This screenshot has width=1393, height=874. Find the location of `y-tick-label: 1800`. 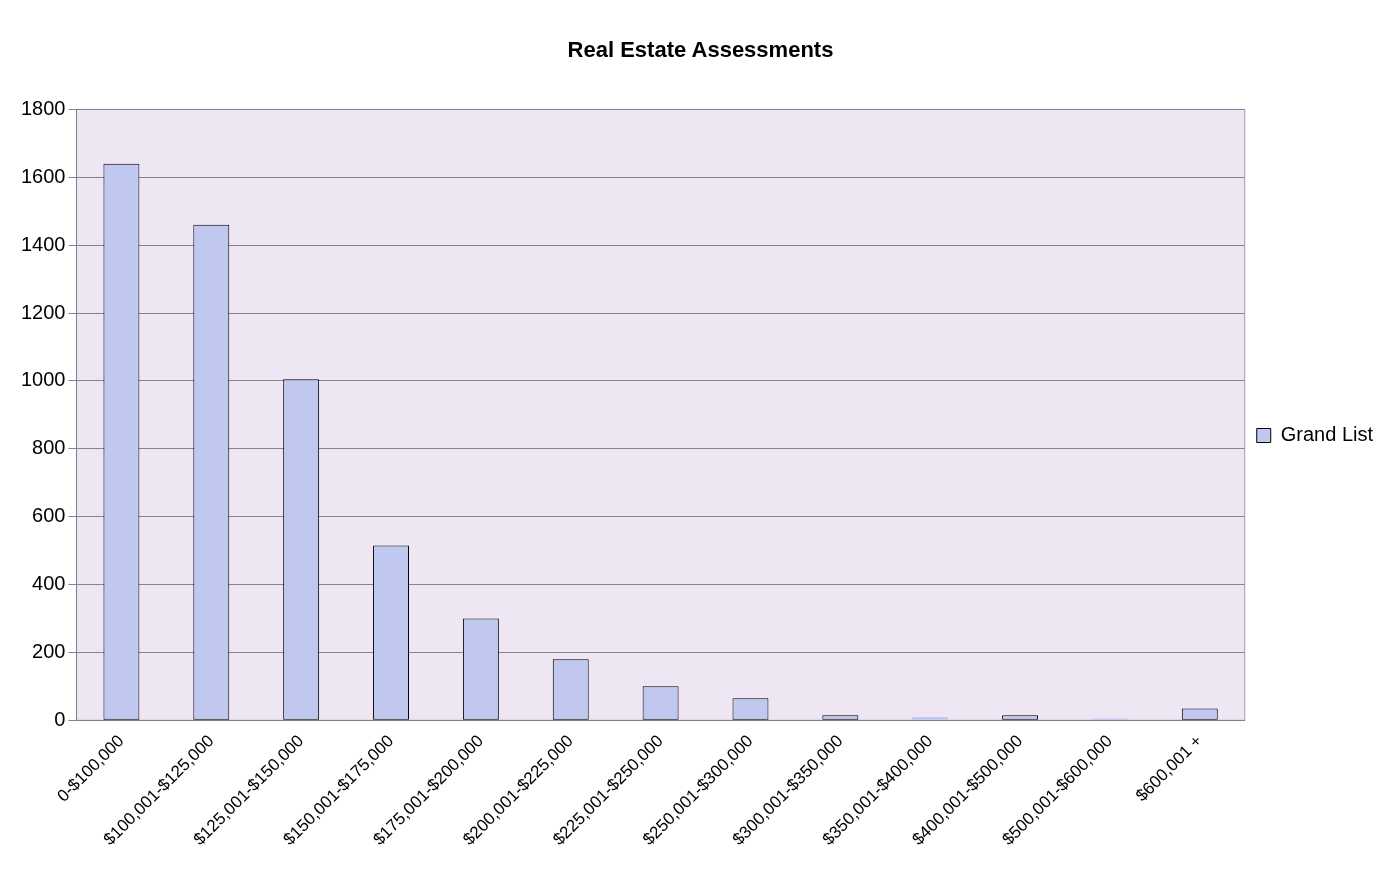

y-tick-label: 1800 is located at coordinates (43, 107).